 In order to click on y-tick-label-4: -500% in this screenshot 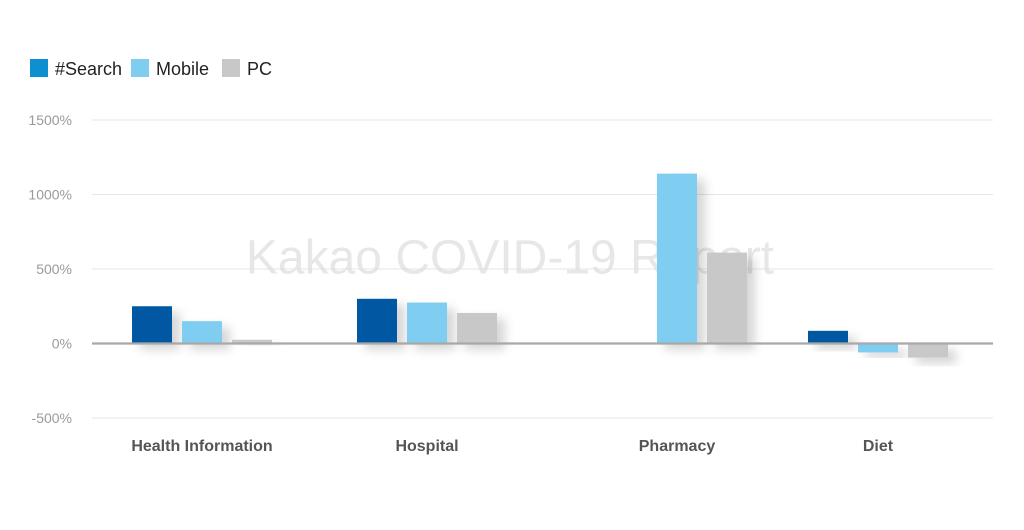, I will do `click(52, 418)`.